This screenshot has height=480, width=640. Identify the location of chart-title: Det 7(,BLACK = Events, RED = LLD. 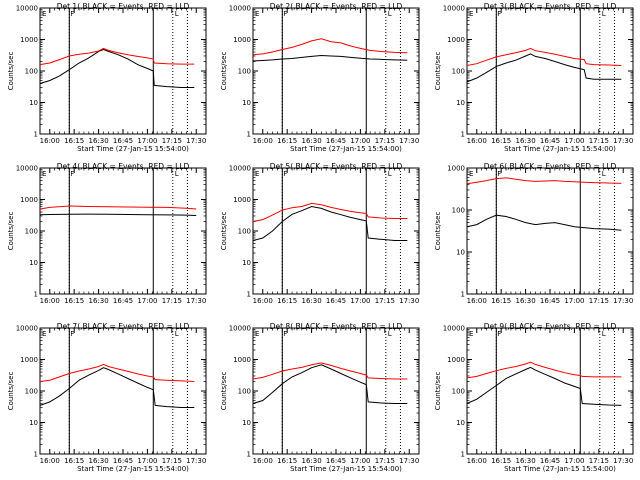
(123, 326).